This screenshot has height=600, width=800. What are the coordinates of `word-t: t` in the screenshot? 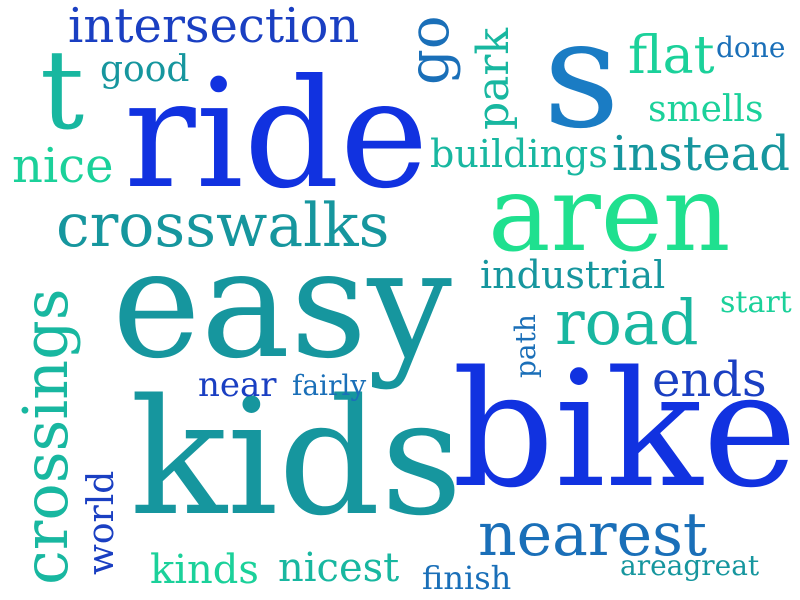 It's located at (62, 90).